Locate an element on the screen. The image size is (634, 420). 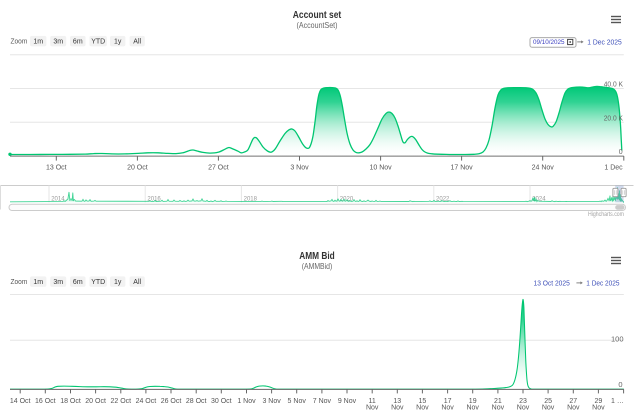
svg-text: 27 is located at coordinates (573, 401).